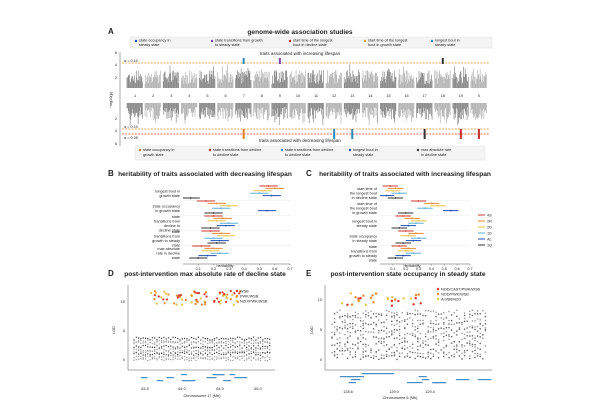 The width and height of the screenshot is (600, 400). What do you see at coordinates (392, 269) in the screenshot?
I see `x-tick-label: 0.1` at bounding box center [392, 269].